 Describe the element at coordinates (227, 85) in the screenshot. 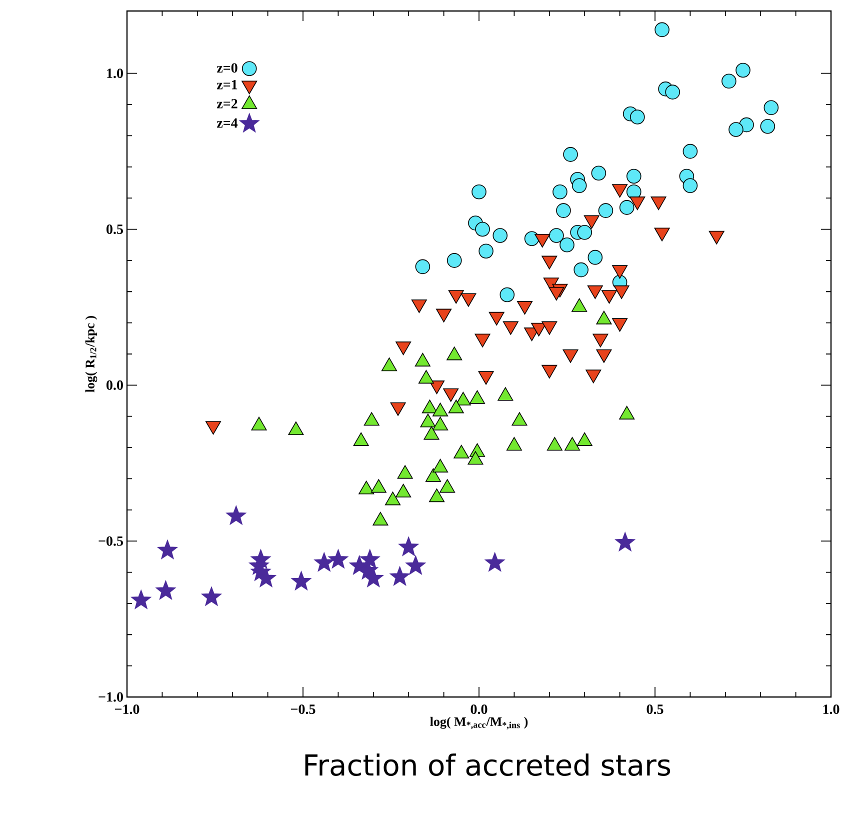

I see `legend-label: z=1` at that location.